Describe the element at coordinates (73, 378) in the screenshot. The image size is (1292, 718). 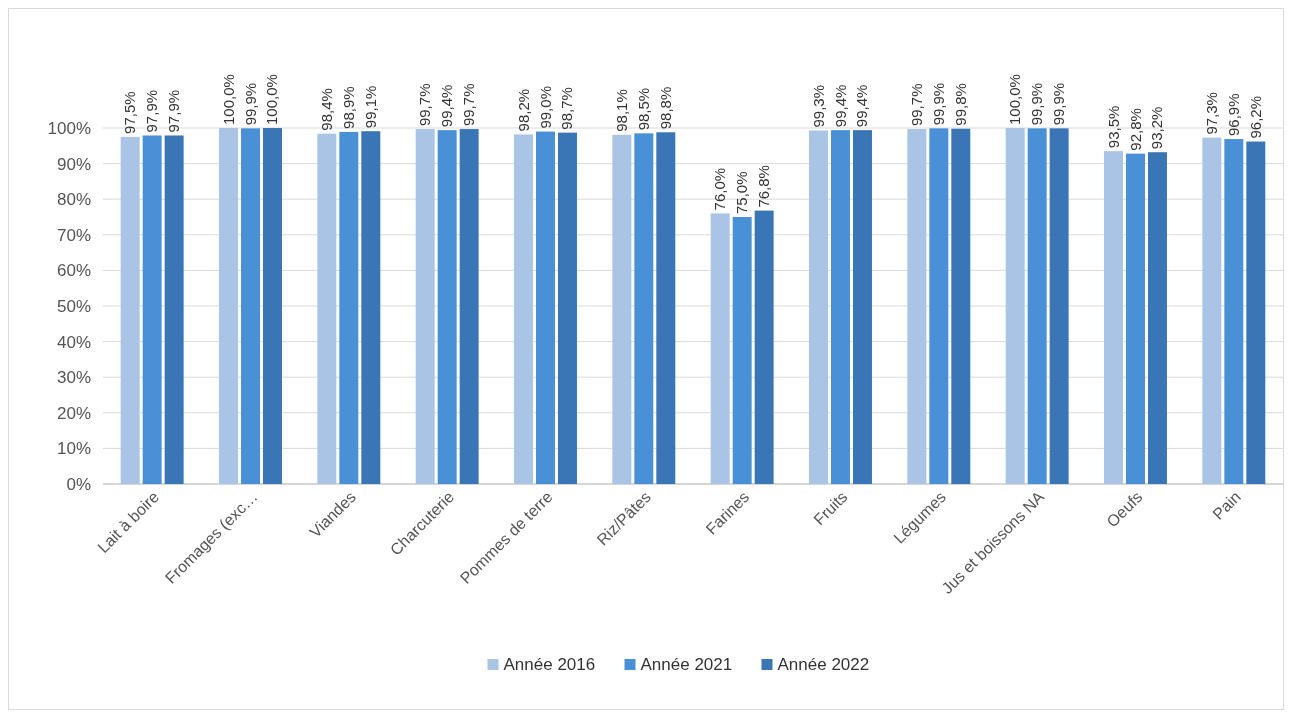
I see `y-tick-label: 30%` at that location.